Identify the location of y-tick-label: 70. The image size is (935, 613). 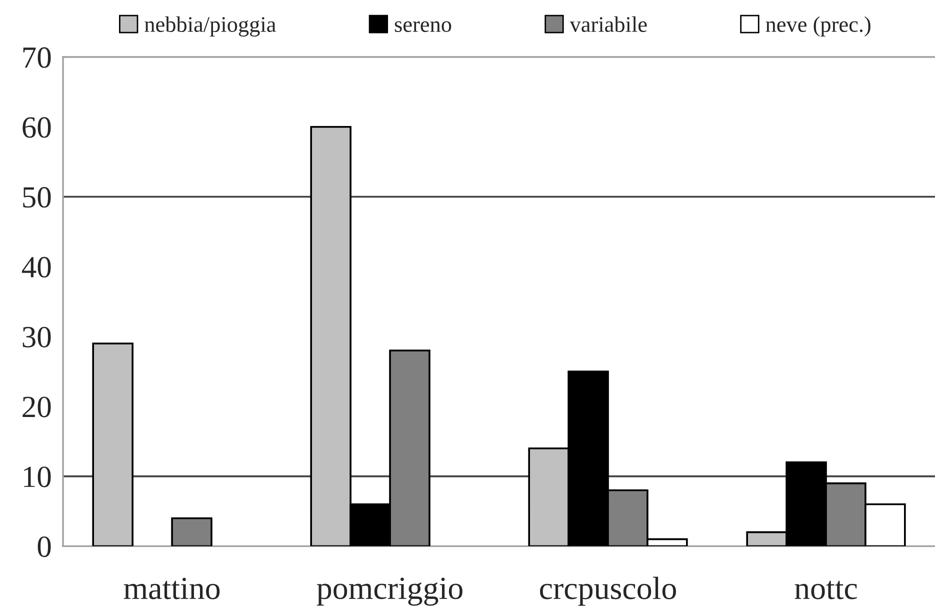
(37, 57).